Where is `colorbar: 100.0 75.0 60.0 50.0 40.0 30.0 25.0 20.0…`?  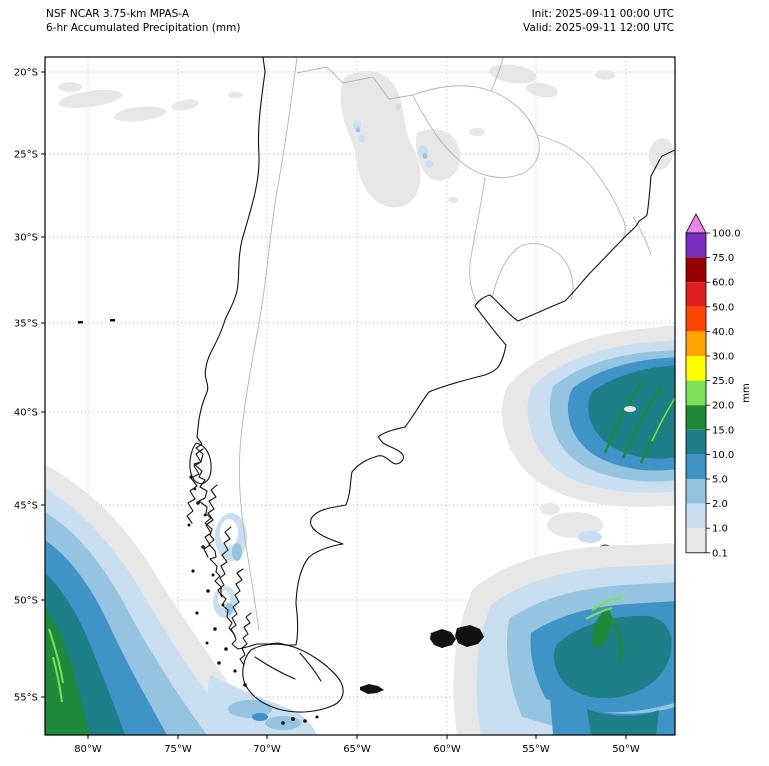
colorbar: 100.0 75.0 60.0 50.0 40.0 30.0 25.0 20.0… is located at coordinates (718, 386).